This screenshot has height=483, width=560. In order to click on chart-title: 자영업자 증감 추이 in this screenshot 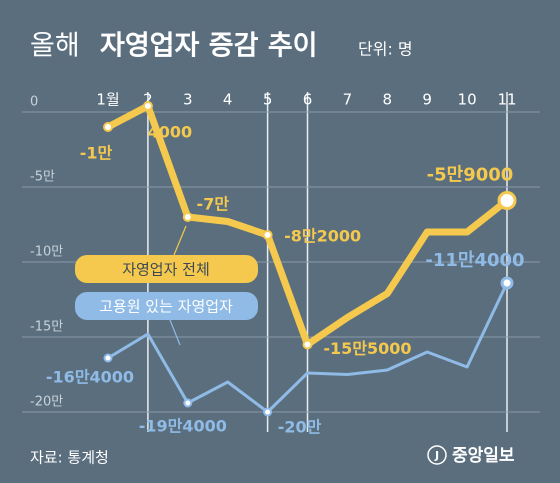, I will do `click(209, 46)`.